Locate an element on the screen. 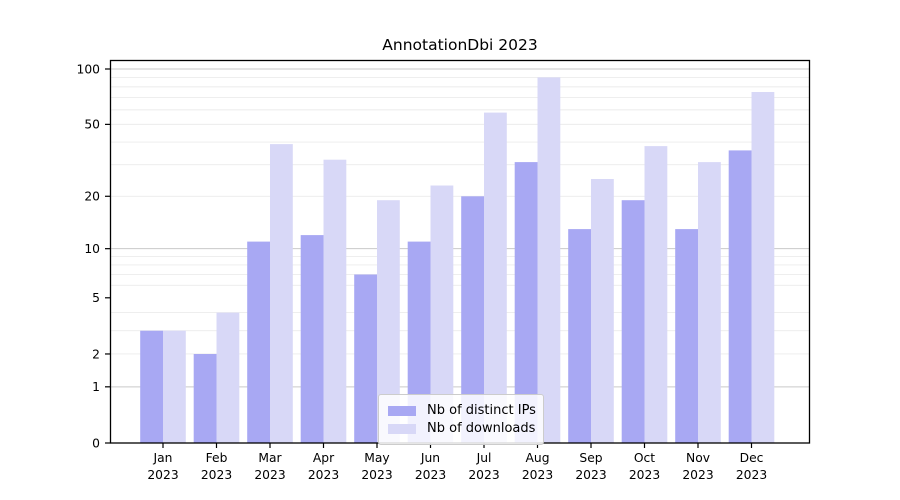 This screenshot has height=500, width=900. y-tick-label: 50 is located at coordinates (92, 125).